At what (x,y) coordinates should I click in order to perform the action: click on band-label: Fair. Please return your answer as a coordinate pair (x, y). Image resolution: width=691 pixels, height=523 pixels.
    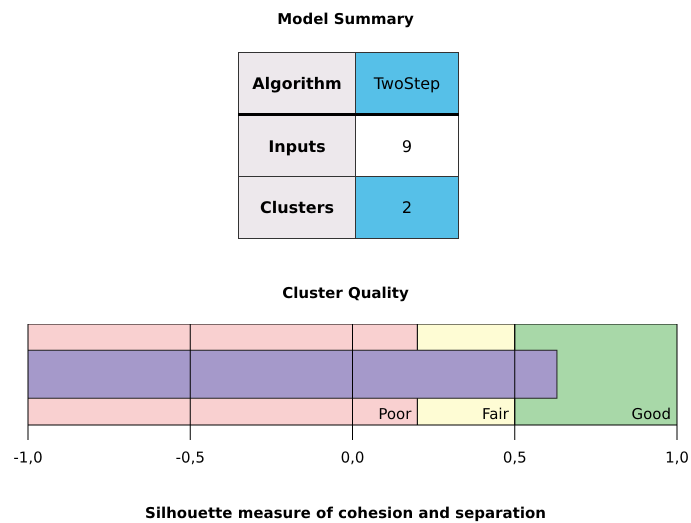
    Looking at the image, I should click on (496, 414).